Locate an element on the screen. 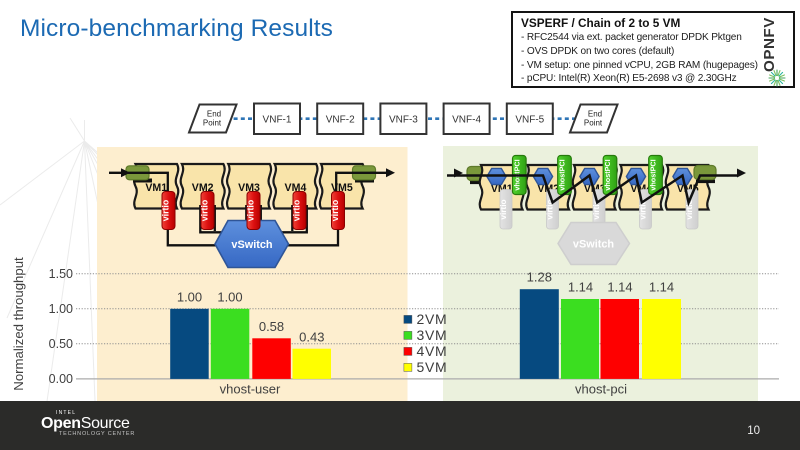  svg-text: 1.50 is located at coordinates (61, 274).